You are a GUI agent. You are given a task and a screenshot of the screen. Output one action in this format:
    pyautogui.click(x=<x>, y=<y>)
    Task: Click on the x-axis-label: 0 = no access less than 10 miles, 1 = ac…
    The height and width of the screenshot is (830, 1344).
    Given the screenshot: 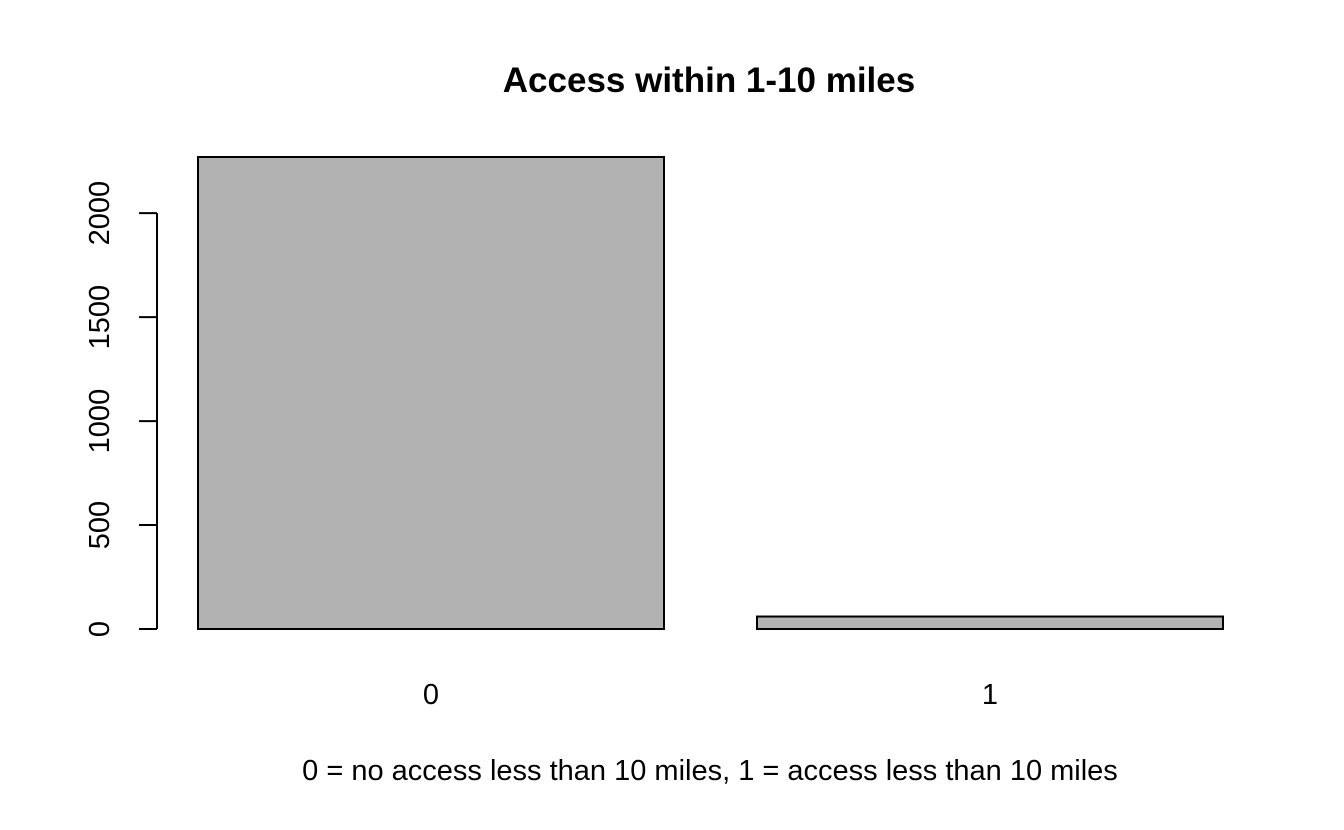 What is the action you would take?
    pyautogui.click(x=710, y=771)
    